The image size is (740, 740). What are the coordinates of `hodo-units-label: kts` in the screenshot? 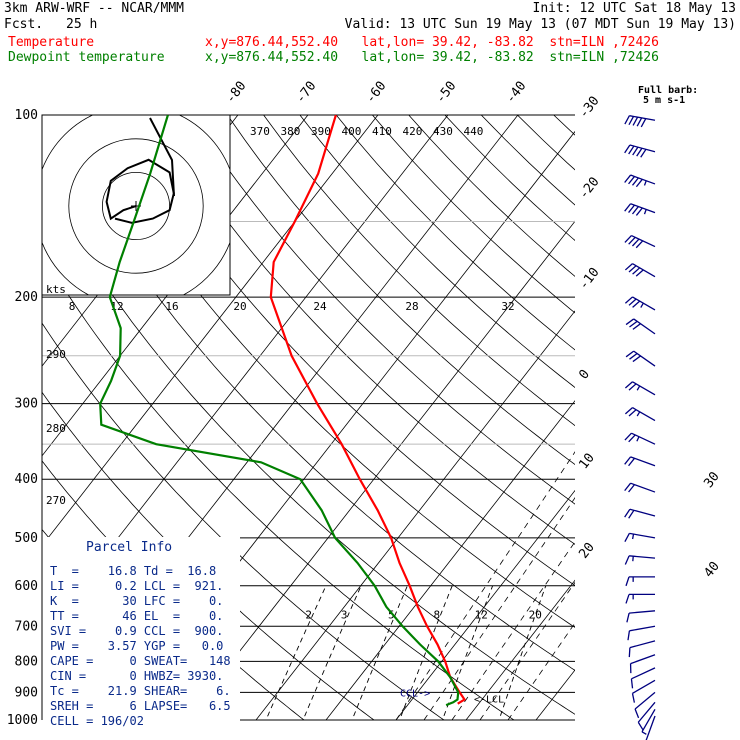 It's located at (56, 289).